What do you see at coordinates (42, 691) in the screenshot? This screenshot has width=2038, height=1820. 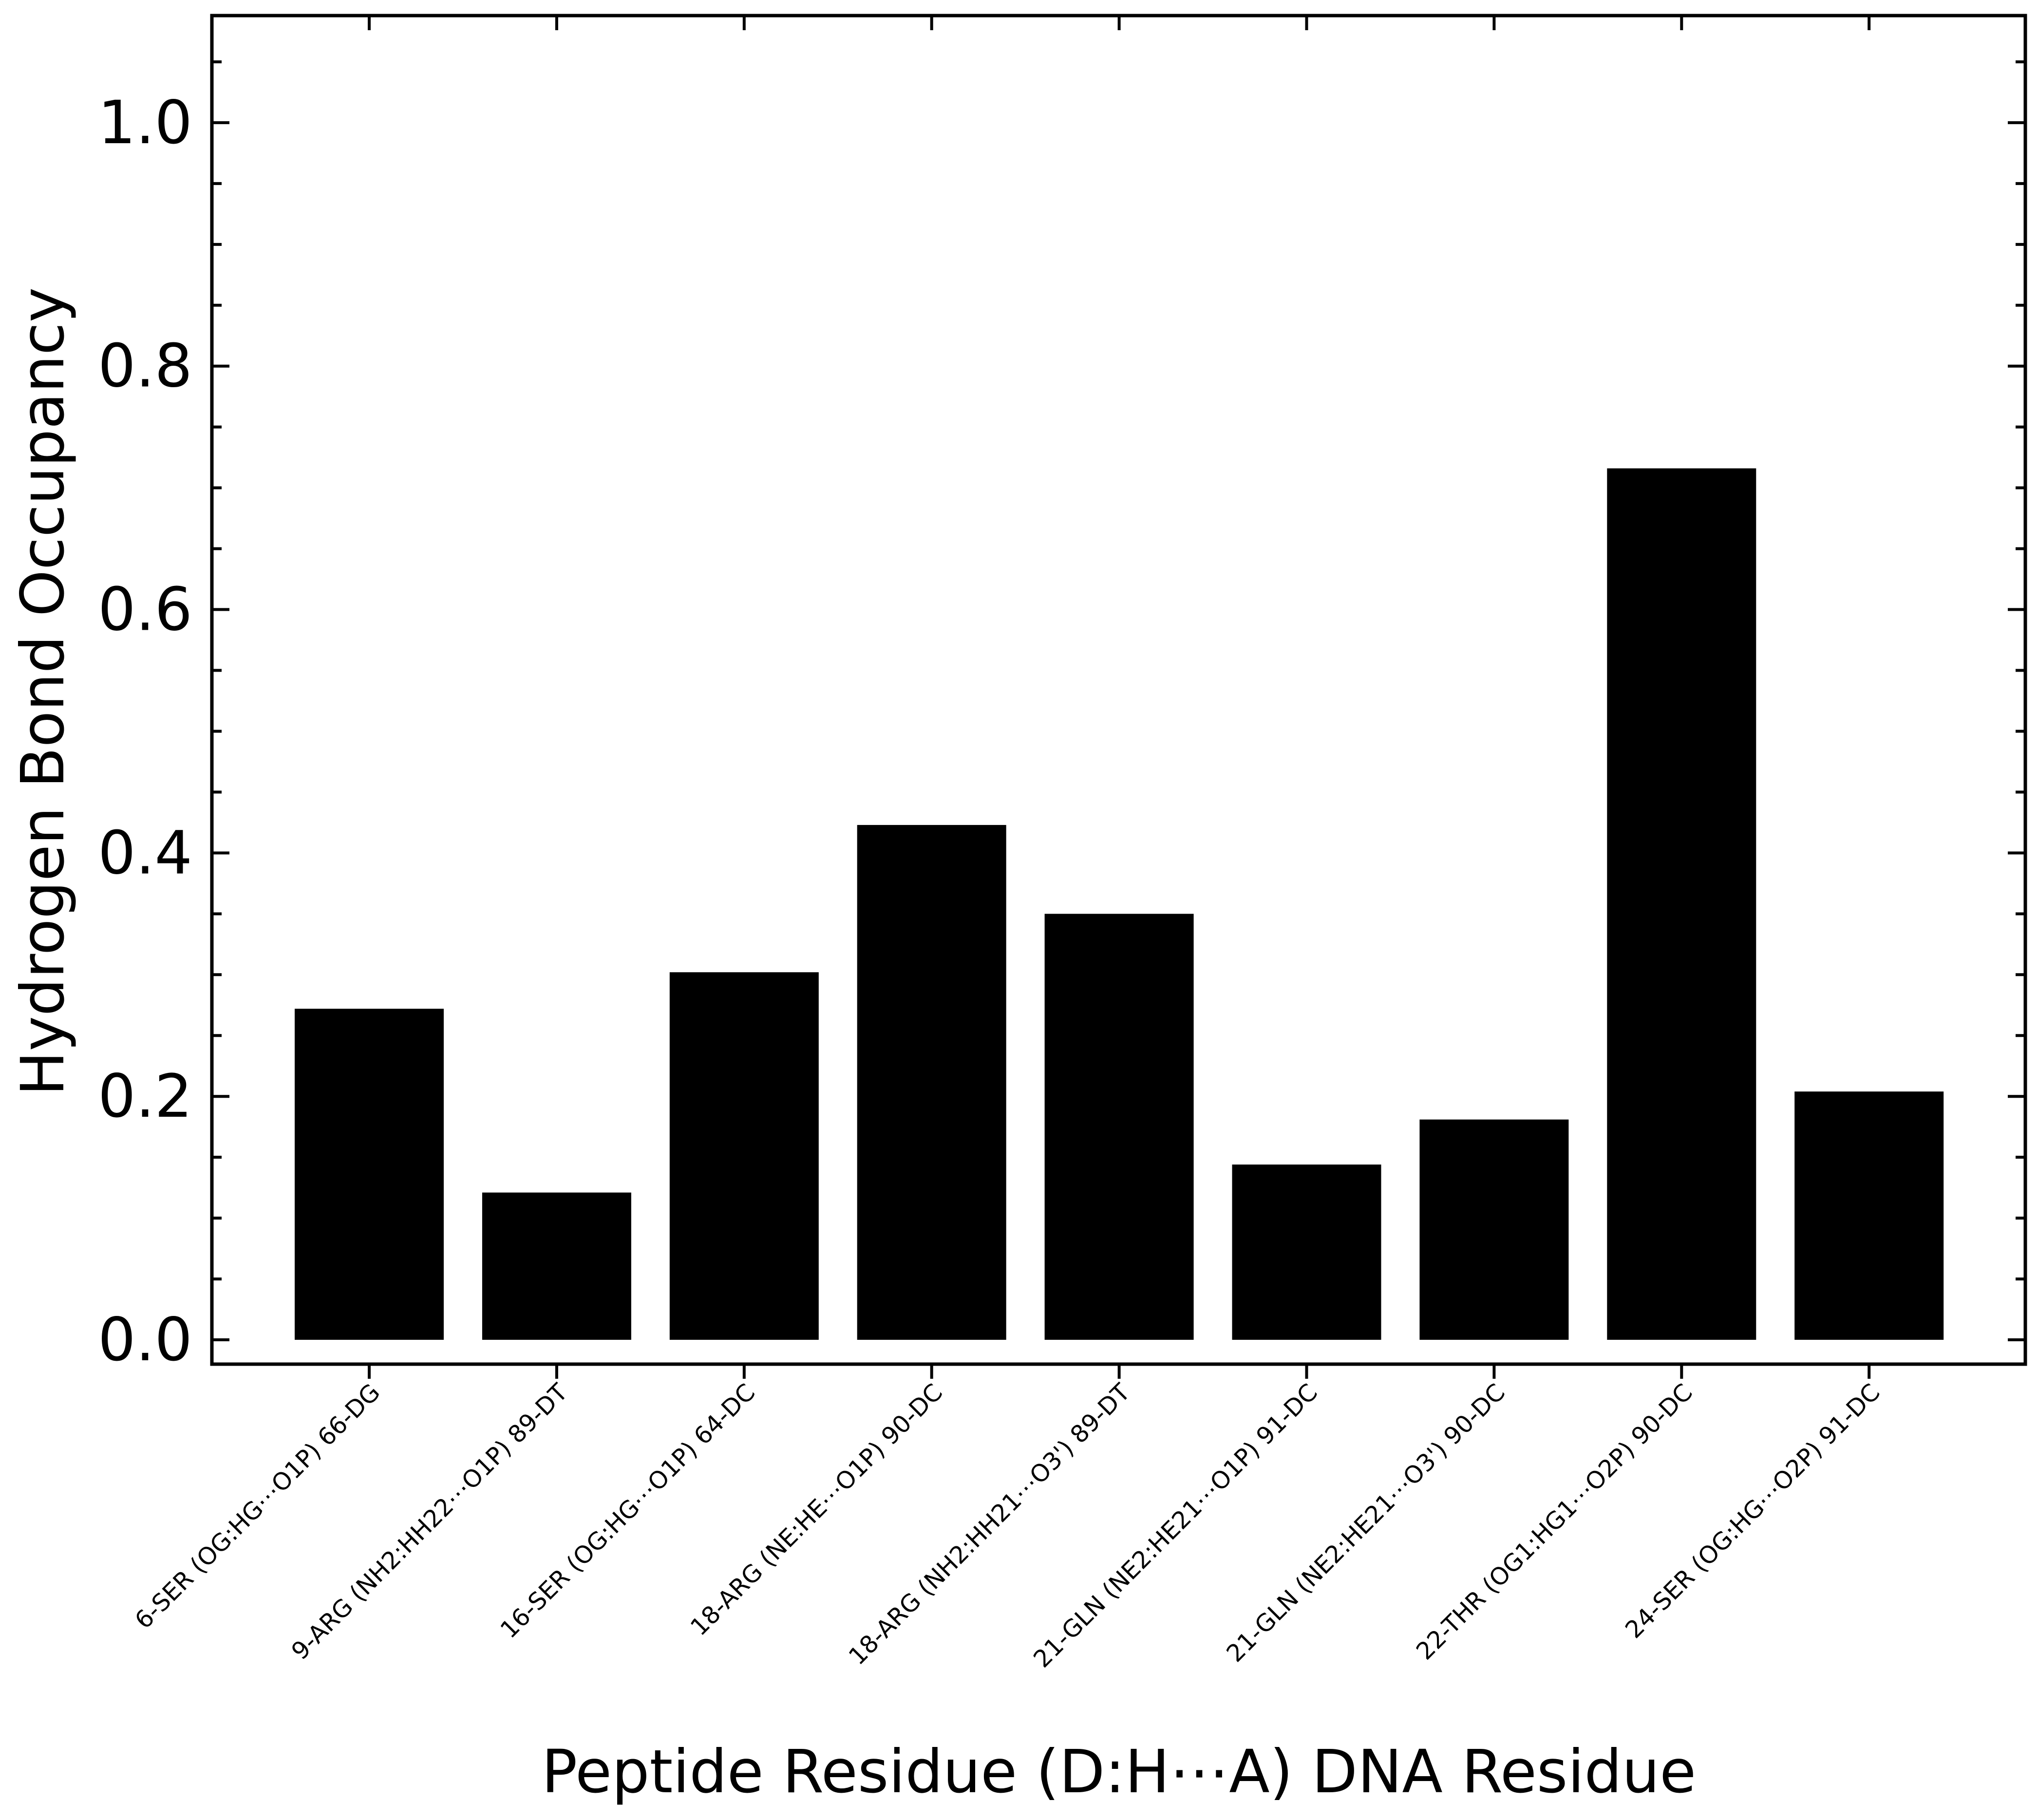 I see `y-axis-label: Hydrogen Bond Occupancy` at bounding box center [42, 691].